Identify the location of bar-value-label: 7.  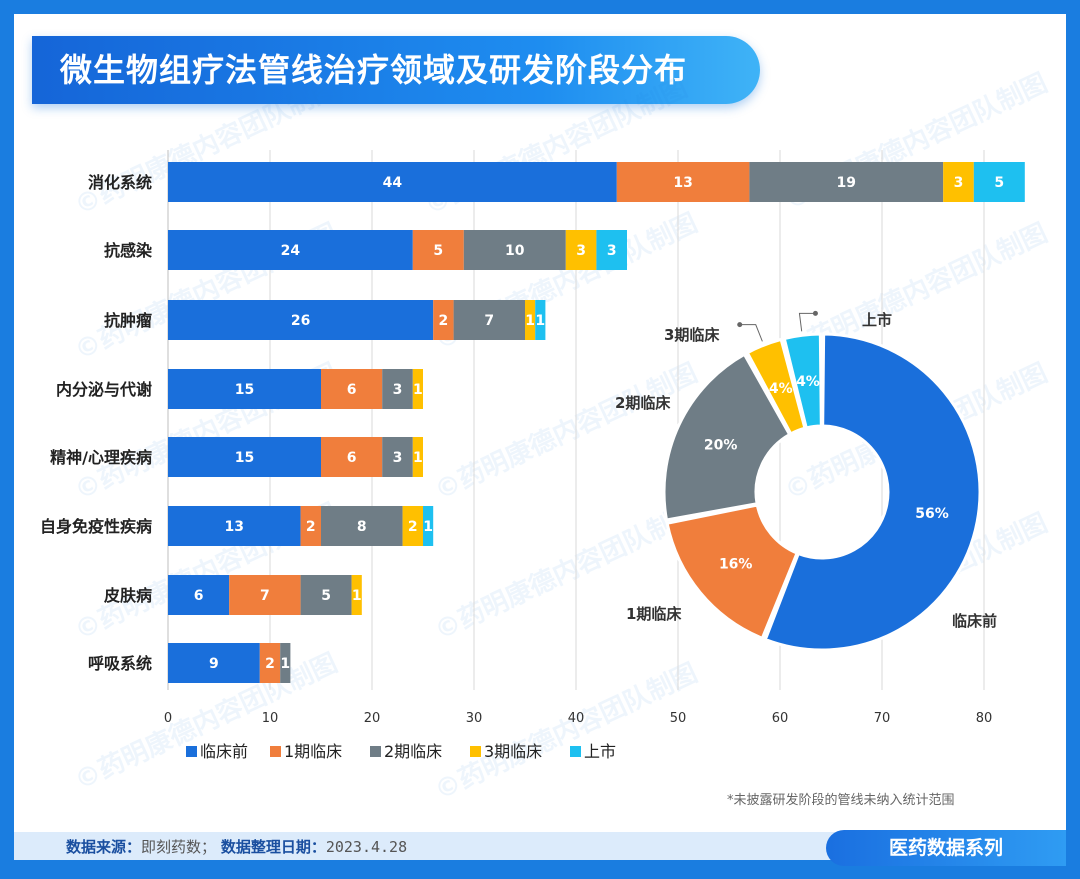
(489, 321).